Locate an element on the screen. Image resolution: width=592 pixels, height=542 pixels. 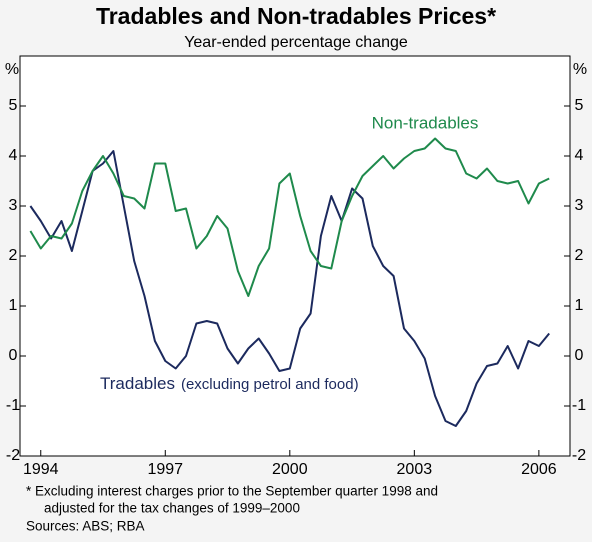
y-tick-label: 0 is located at coordinates (13, 355).